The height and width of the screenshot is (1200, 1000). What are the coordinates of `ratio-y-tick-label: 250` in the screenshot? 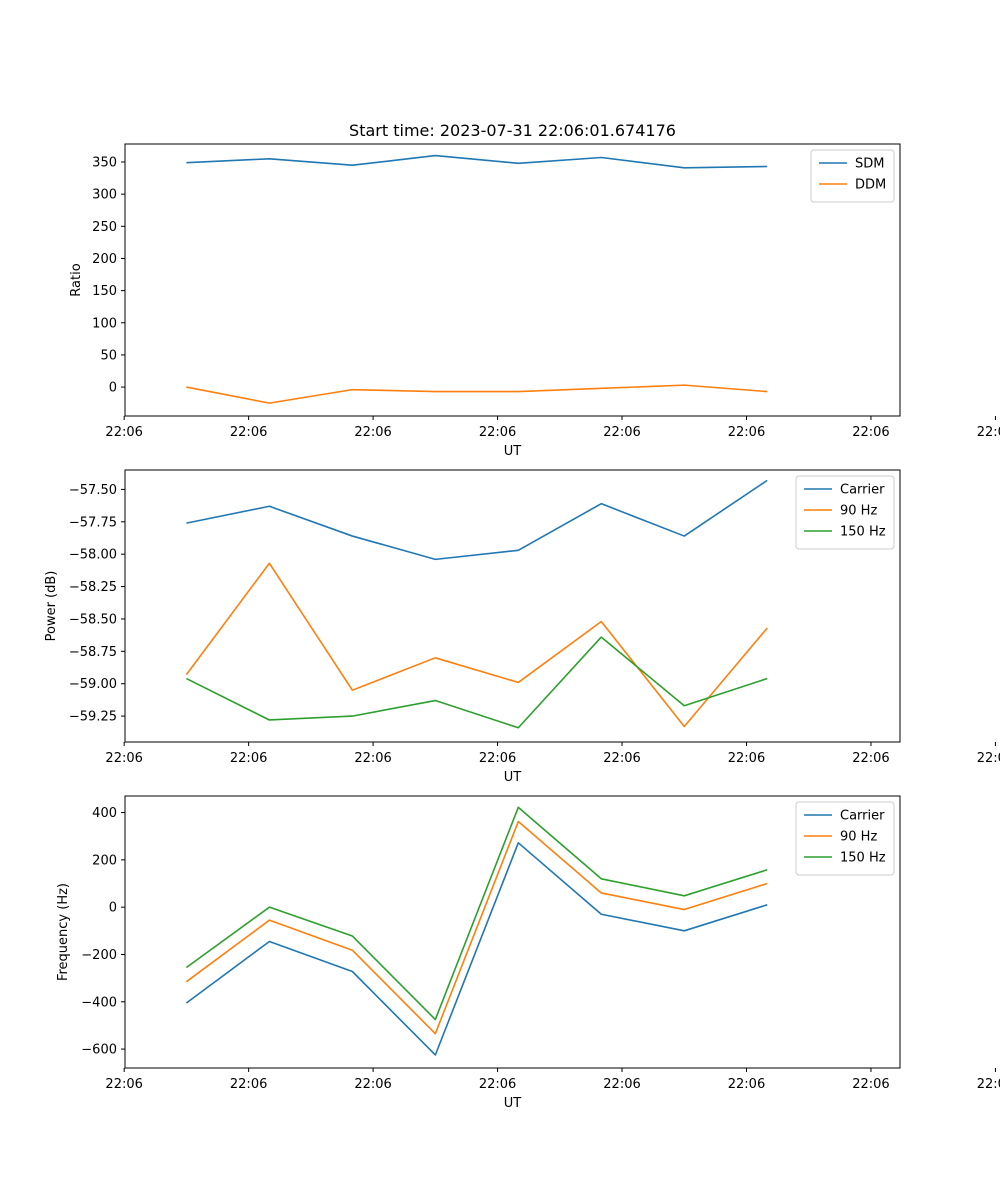 It's located at (104, 227).